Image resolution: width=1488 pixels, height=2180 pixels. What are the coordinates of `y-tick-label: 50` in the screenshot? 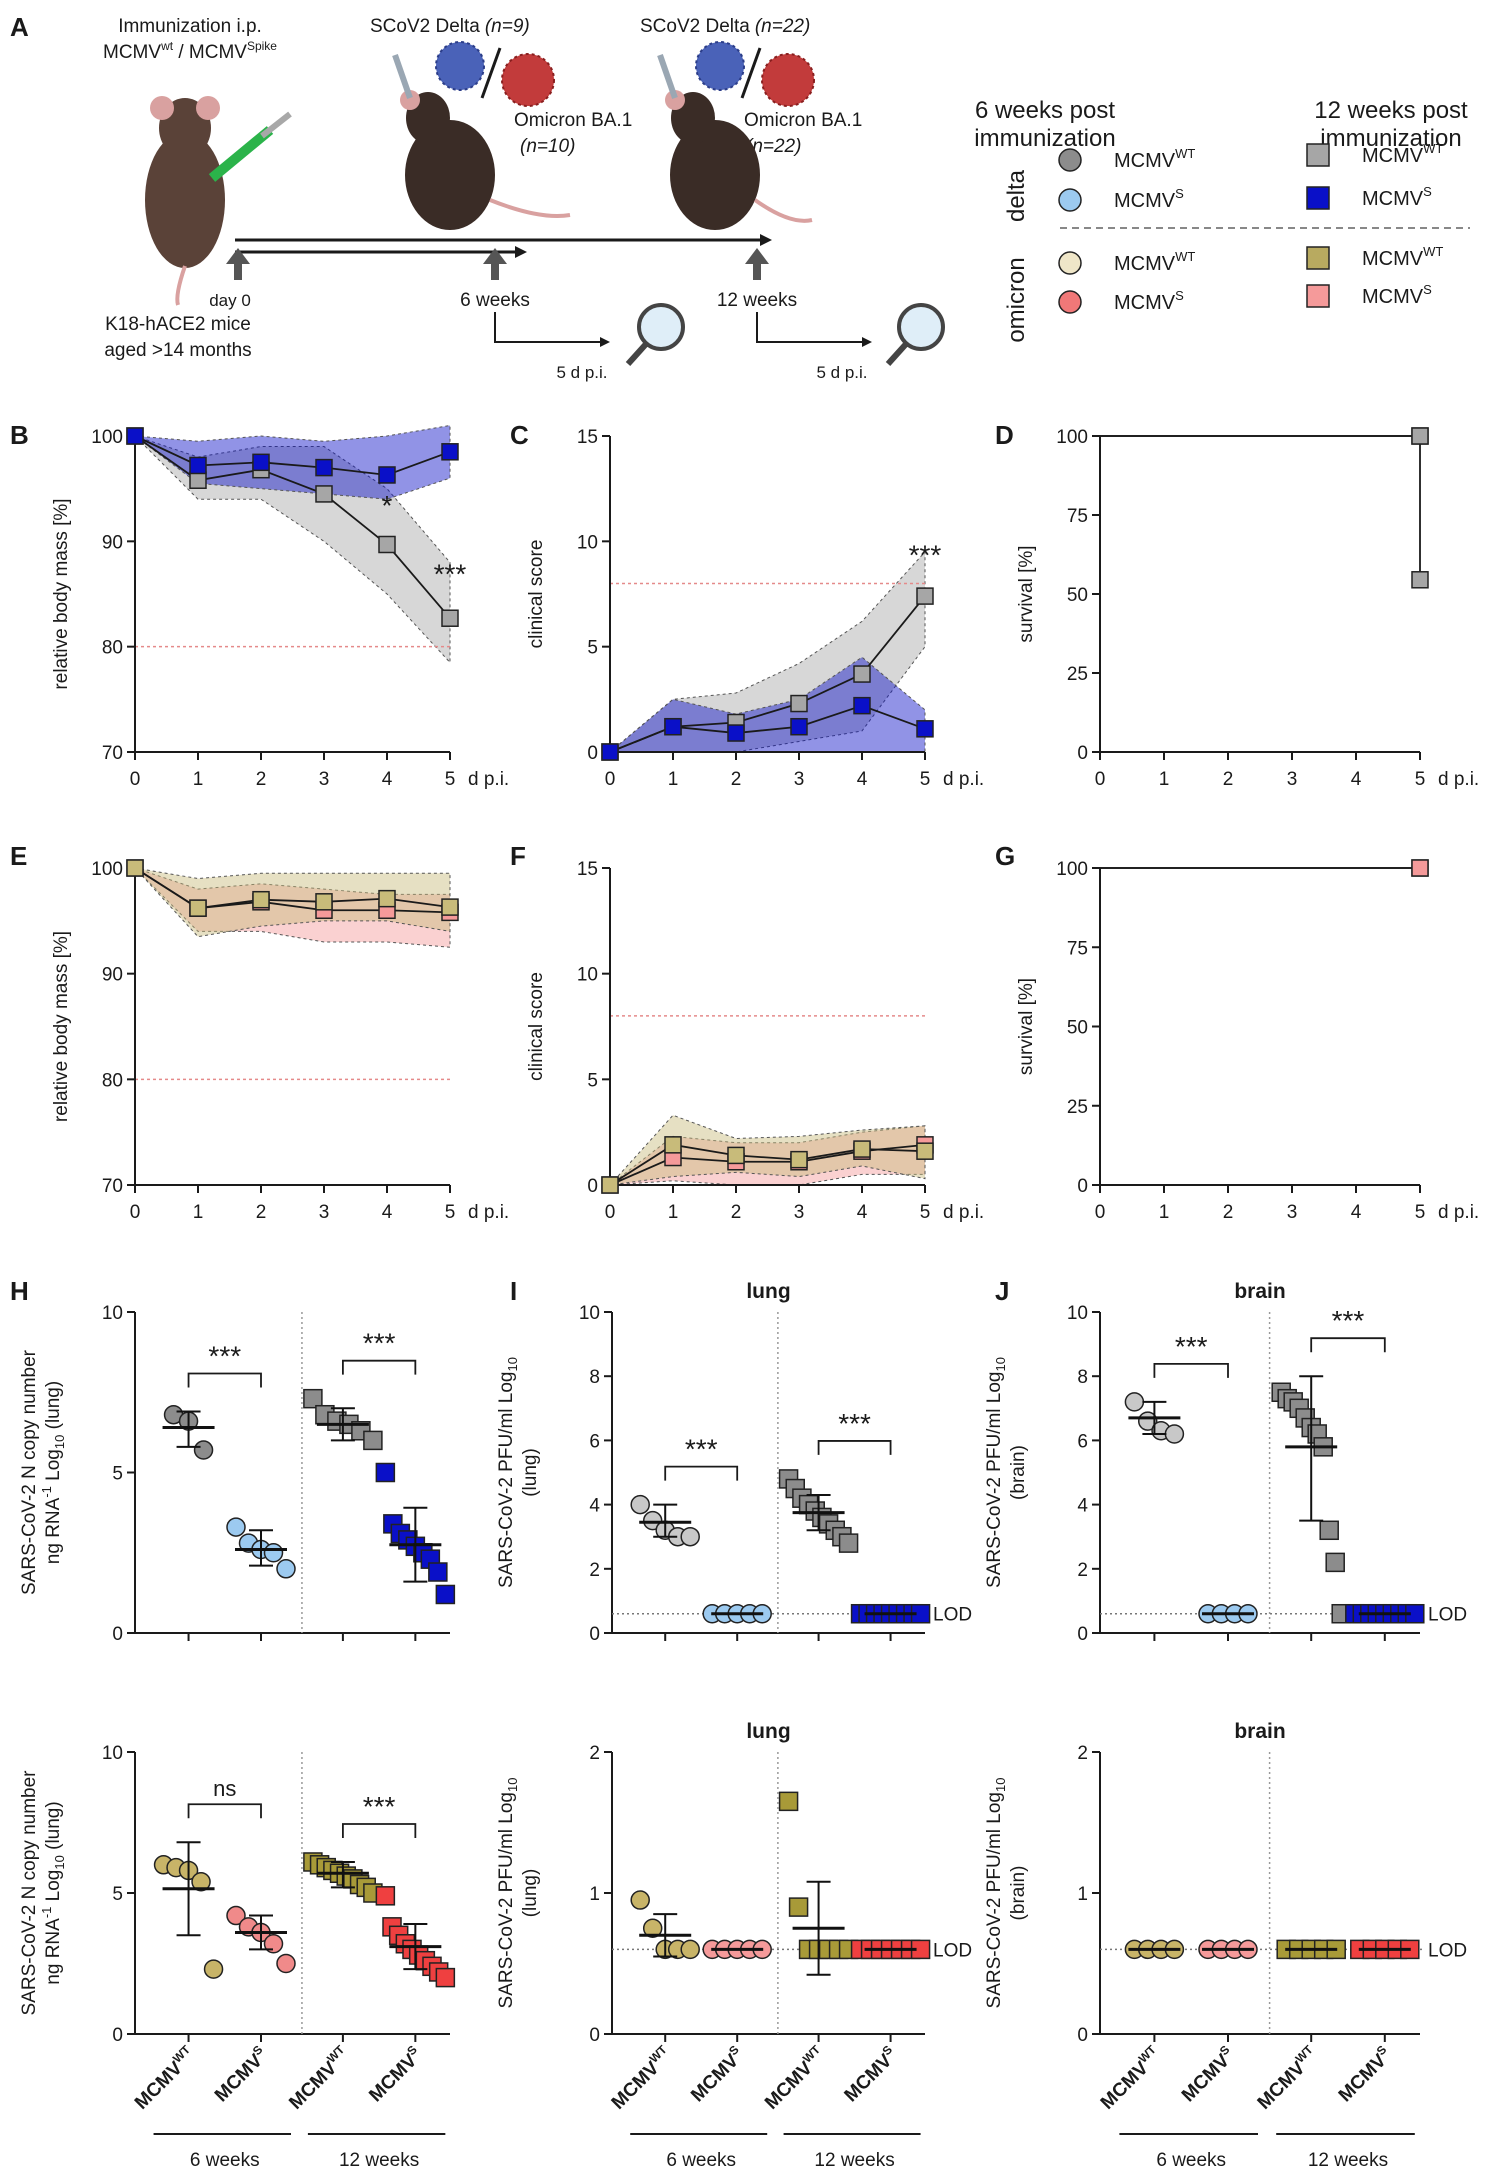 It's located at (1077, 595).